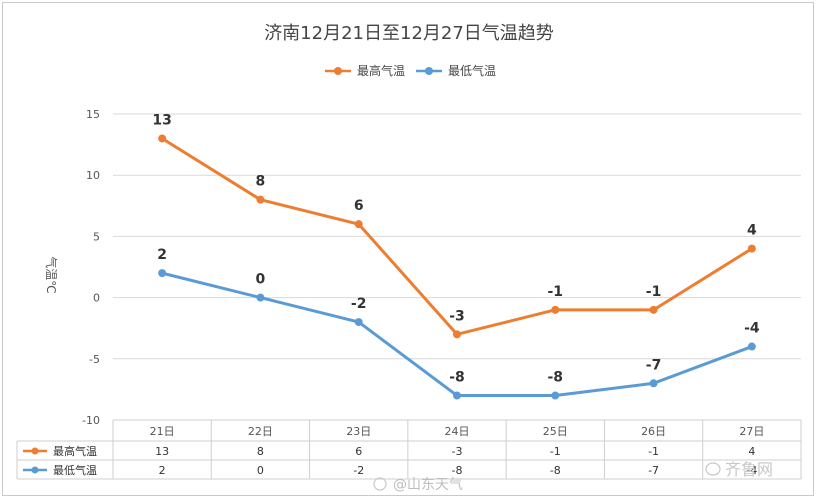 The image size is (818, 500). What do you see at coordinates (91, 267) in the screenshot?
I see `y-axis: 15 10 5 0 -5 -10` at bounding box center [91, 267].